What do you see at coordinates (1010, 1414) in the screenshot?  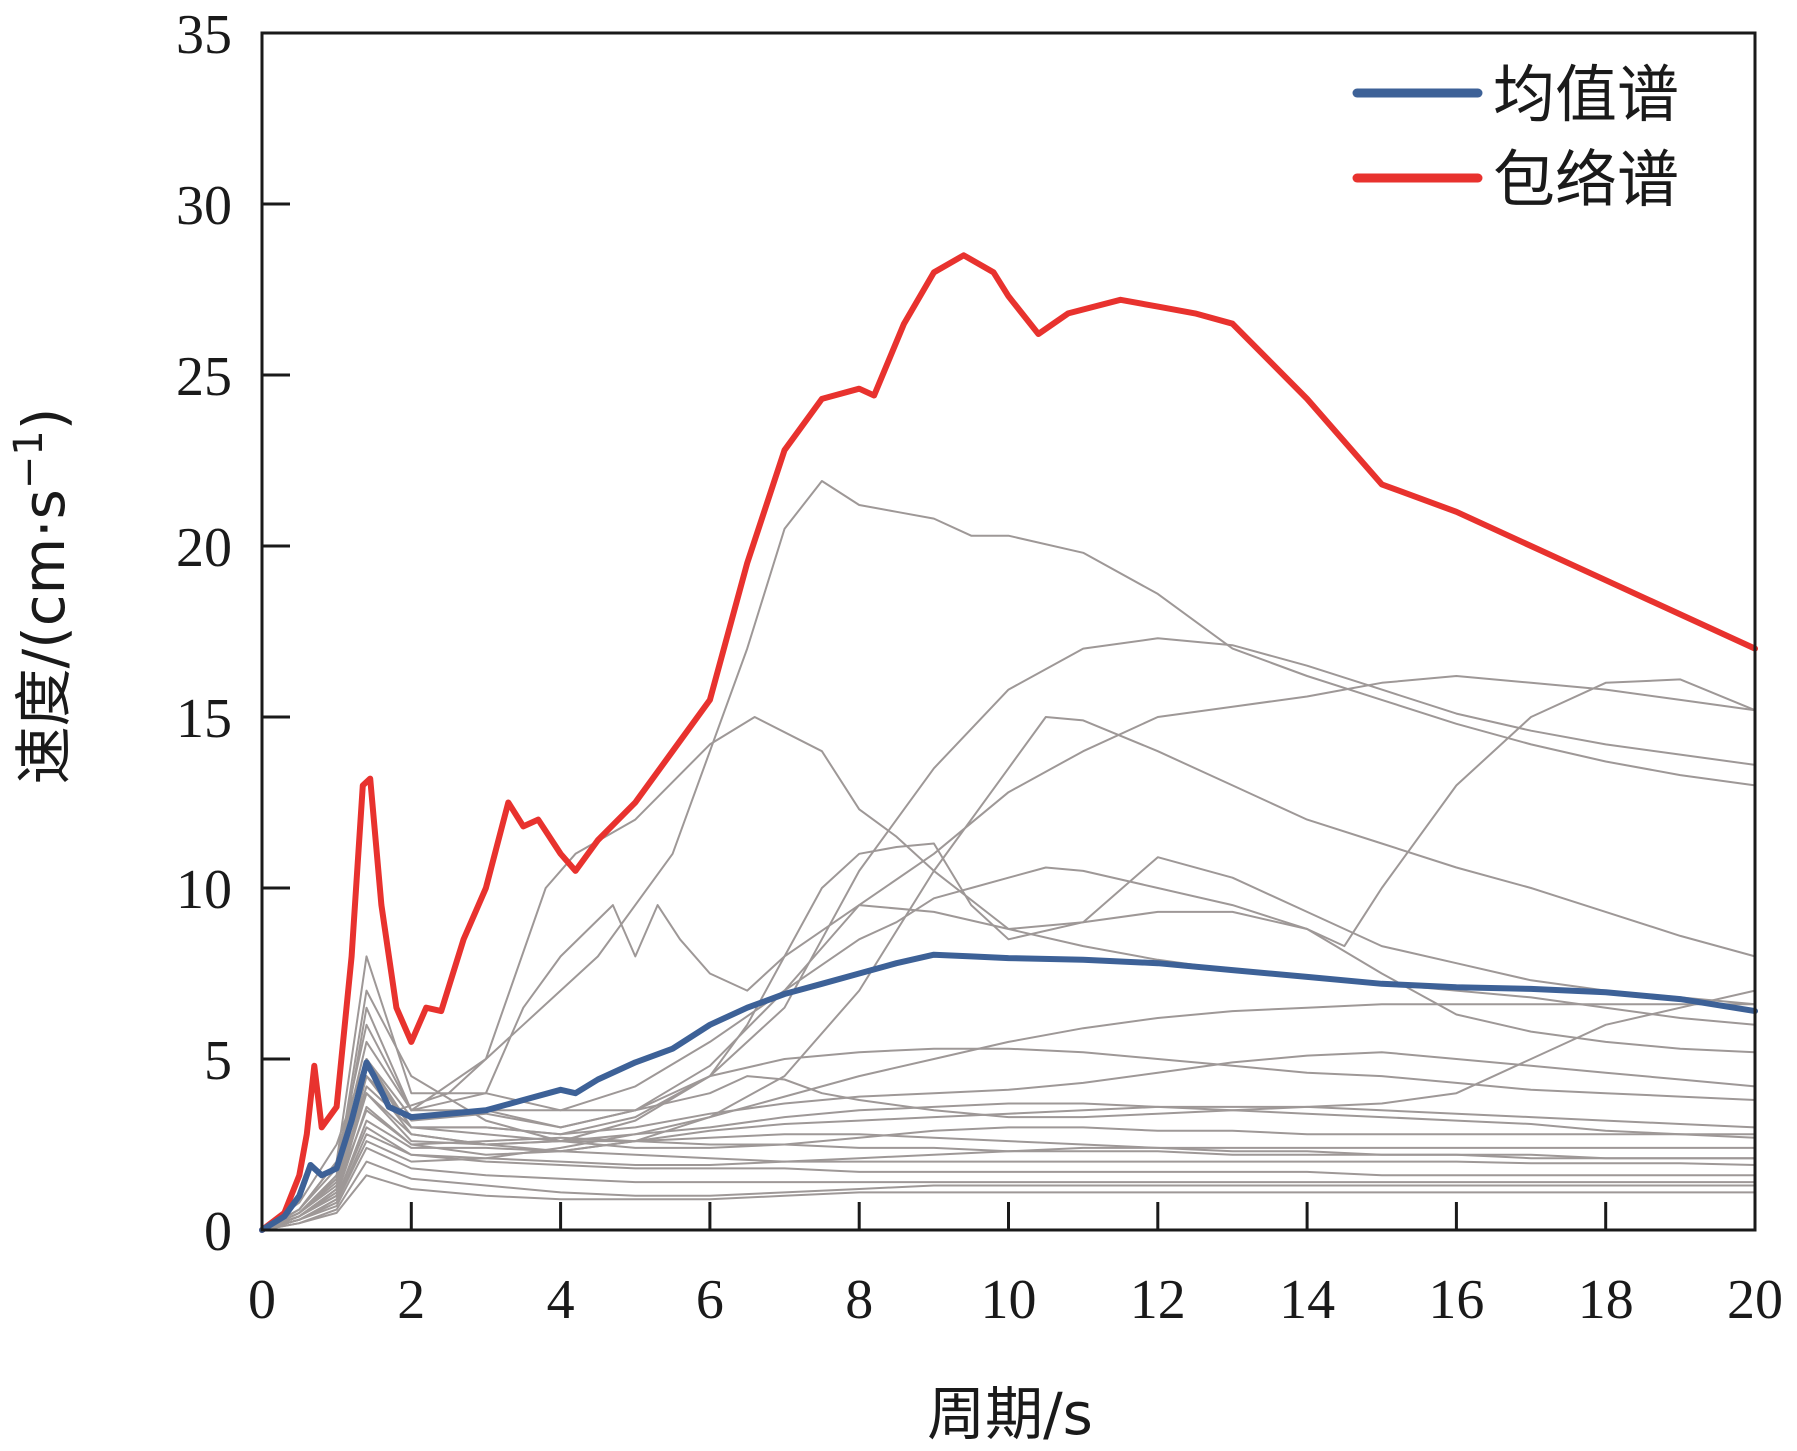 I see `x-axis-title: 周期/s` at bounding box center [1010, 1414].